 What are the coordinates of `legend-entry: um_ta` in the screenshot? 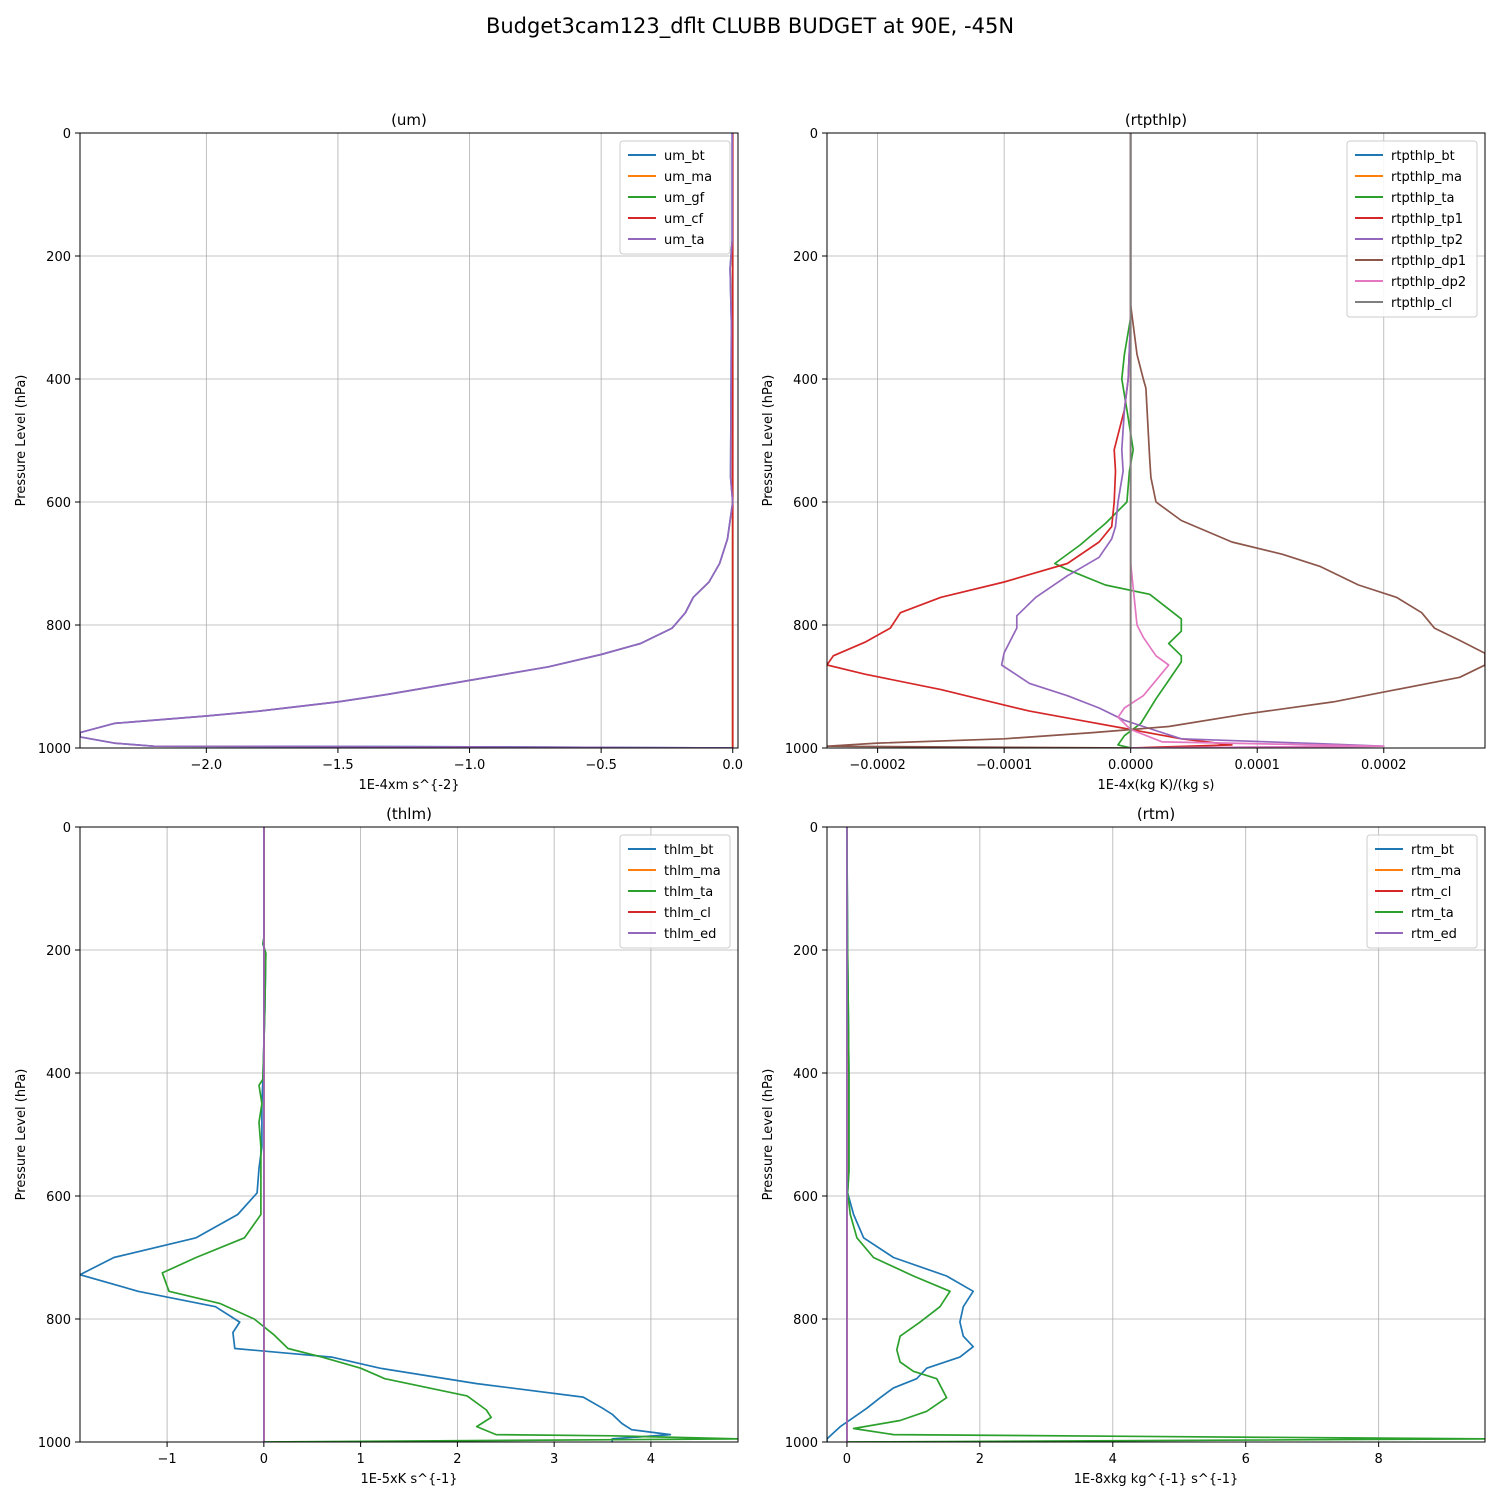 It's located at (684, 240).